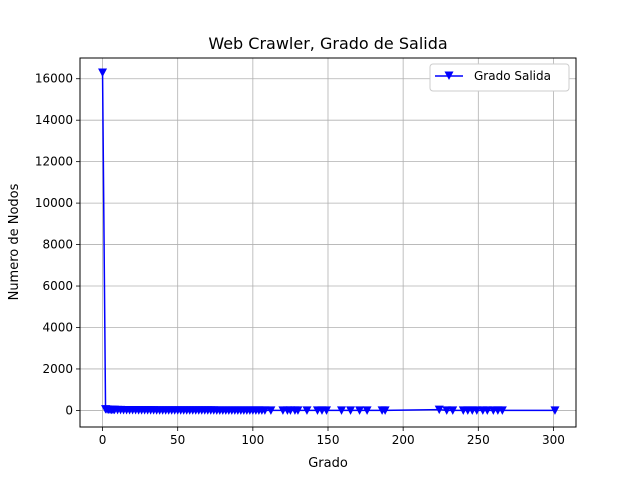  Describe the element at coordinates (478, 440) in the screenshot. I see `x-tick-label: 250` at that location.